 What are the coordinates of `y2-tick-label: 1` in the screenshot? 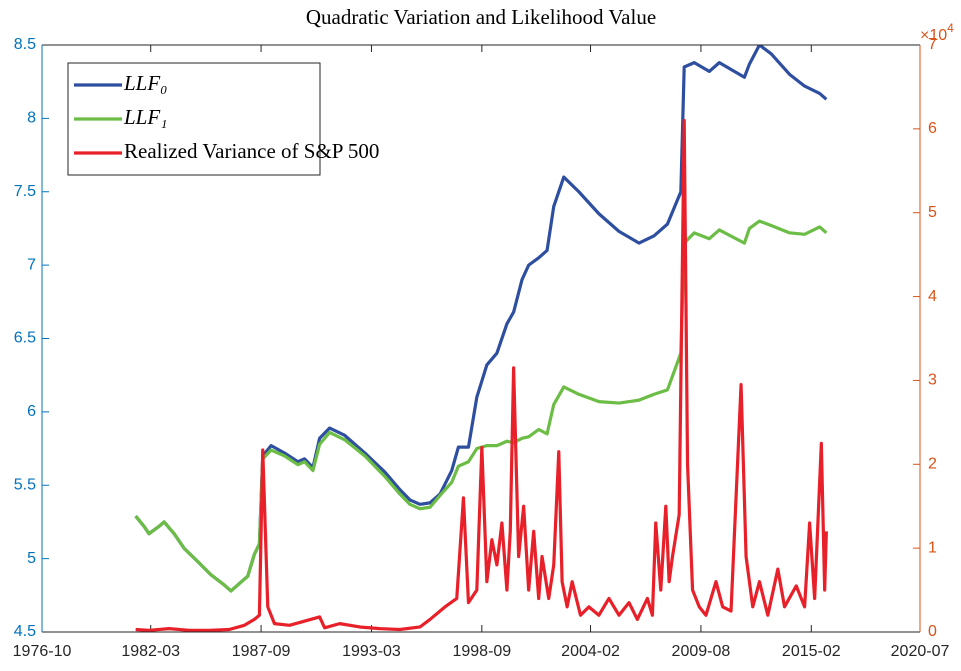 It's located at (932, 547).